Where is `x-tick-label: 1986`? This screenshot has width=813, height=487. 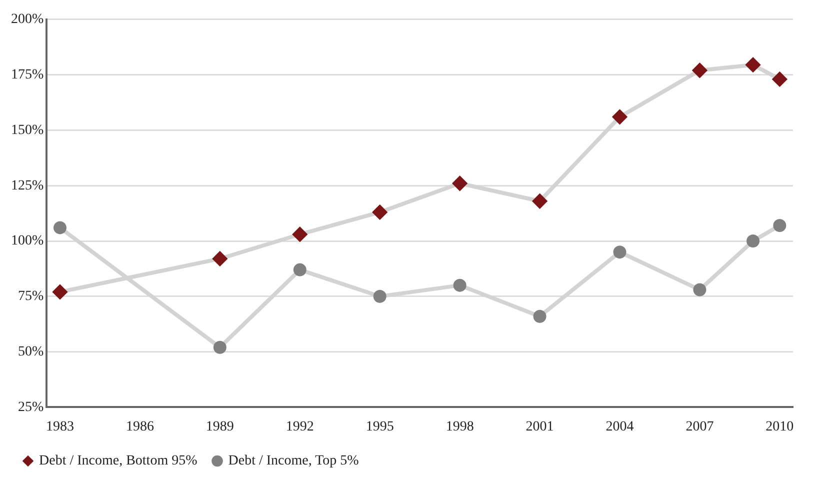
x-tick-label: 1986 is located at coordinates (140, 426).